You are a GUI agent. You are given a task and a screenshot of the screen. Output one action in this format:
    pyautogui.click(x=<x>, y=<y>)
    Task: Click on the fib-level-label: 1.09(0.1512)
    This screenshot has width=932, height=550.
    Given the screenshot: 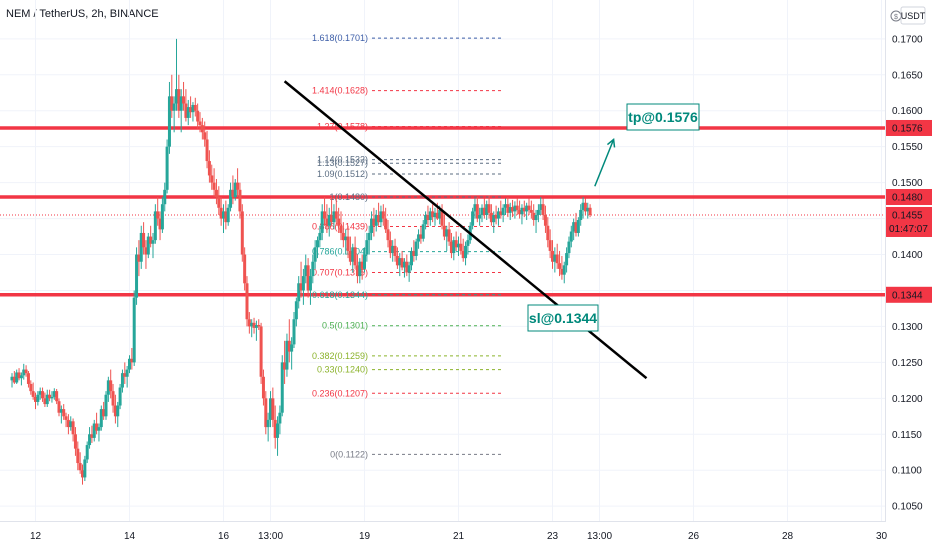 What is the action you would take?
    pyautogui.click(x=342, y=174)
    